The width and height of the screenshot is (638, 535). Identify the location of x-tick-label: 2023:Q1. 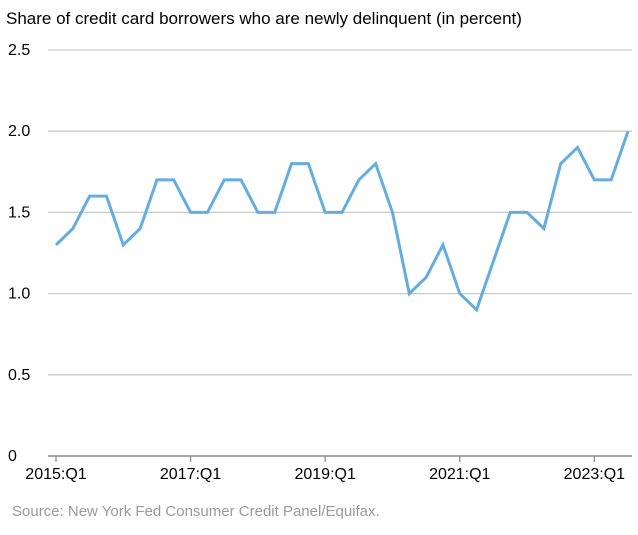
(594, 474).